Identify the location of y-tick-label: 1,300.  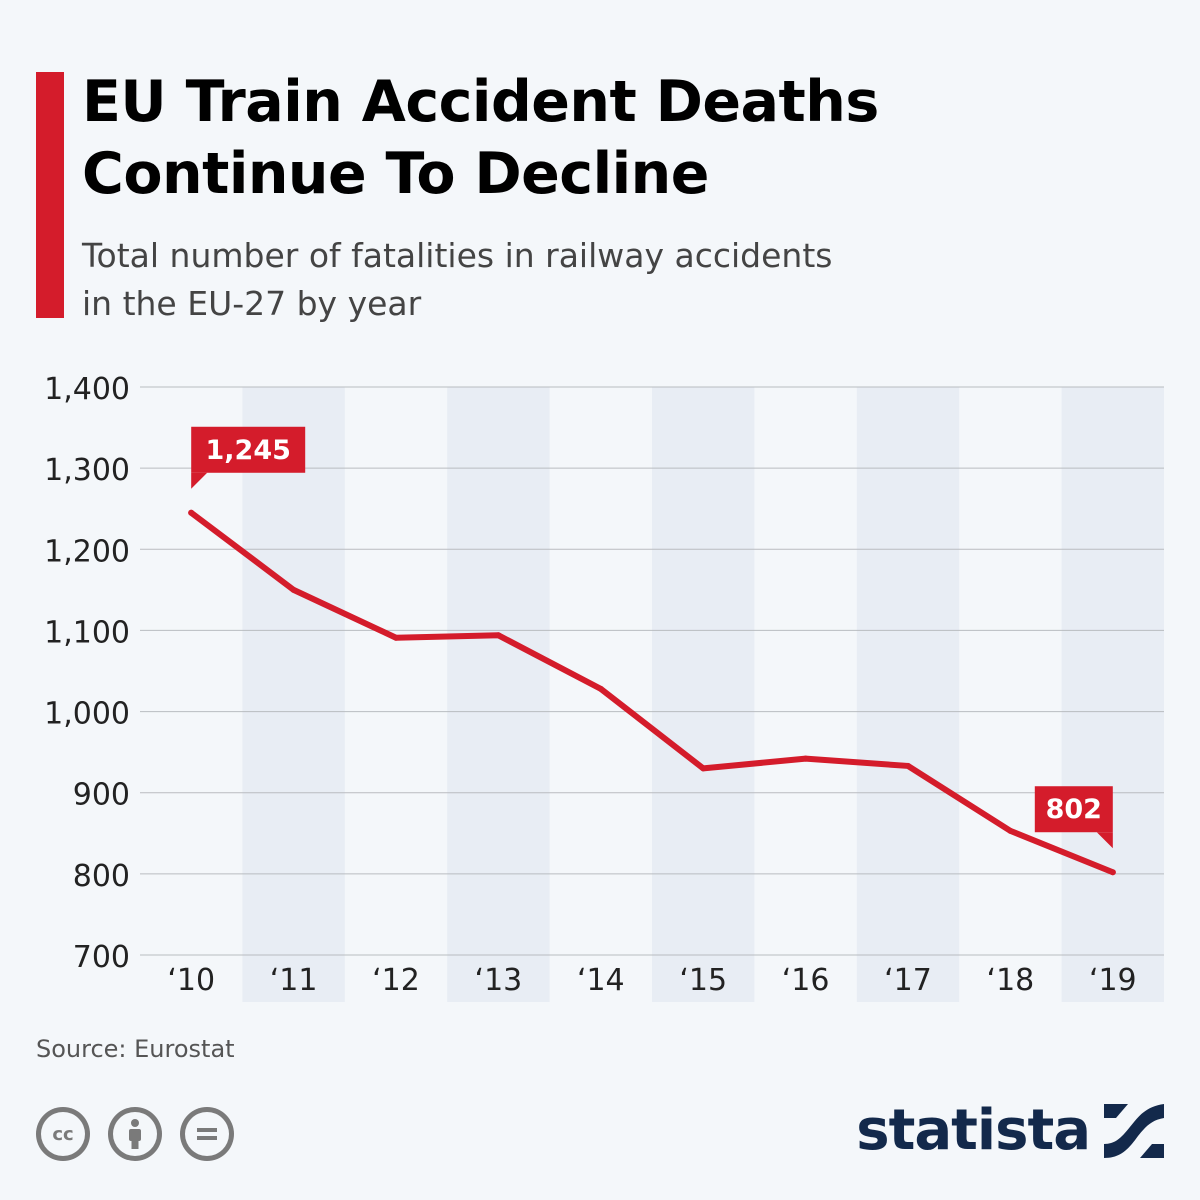
(87, 470).